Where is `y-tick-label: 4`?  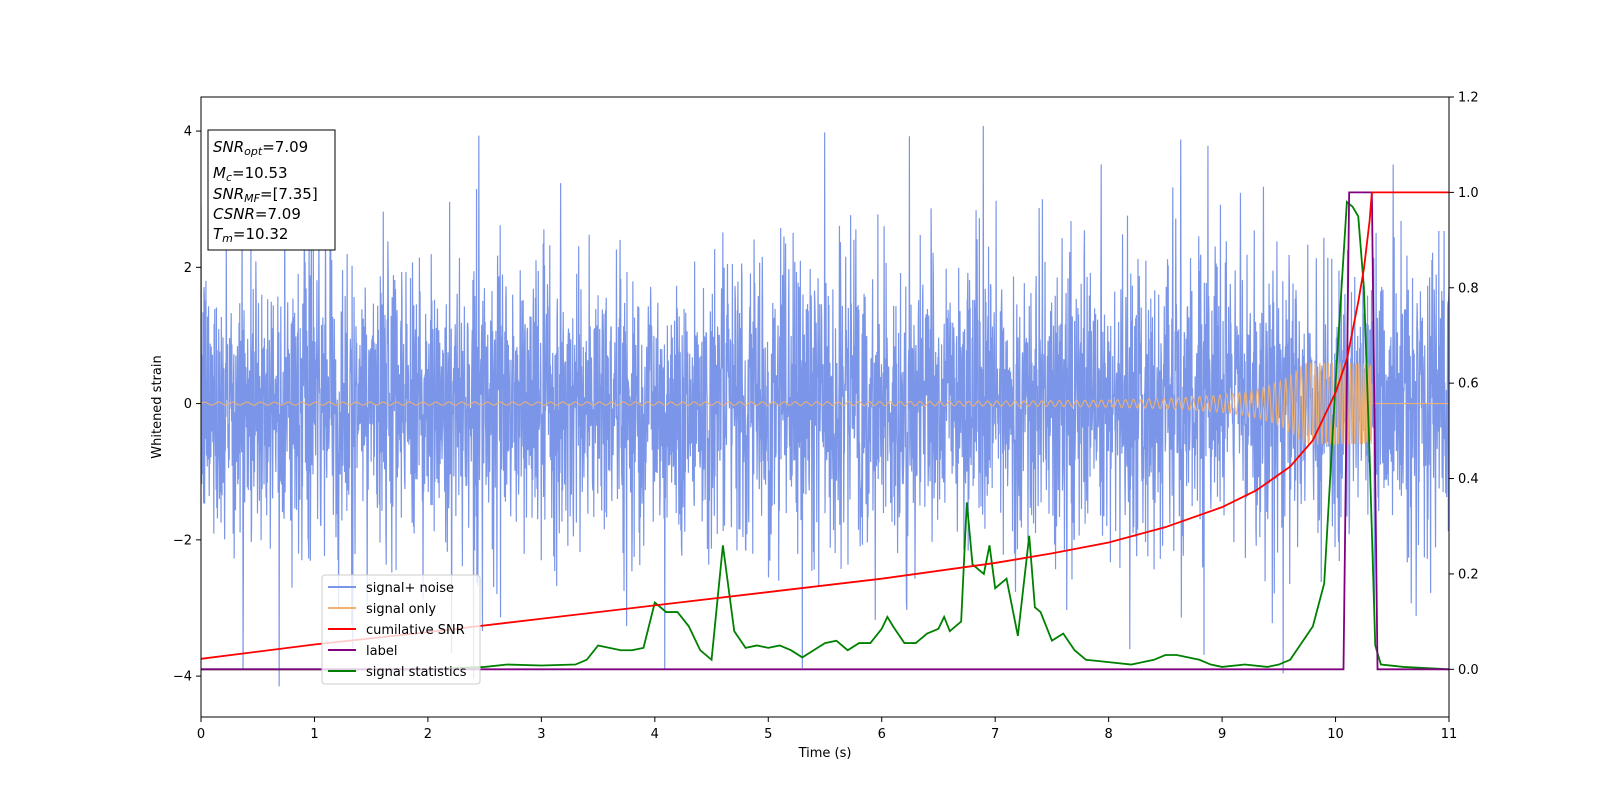 y-tick-label: 4 is located at coordinates (188, 132).